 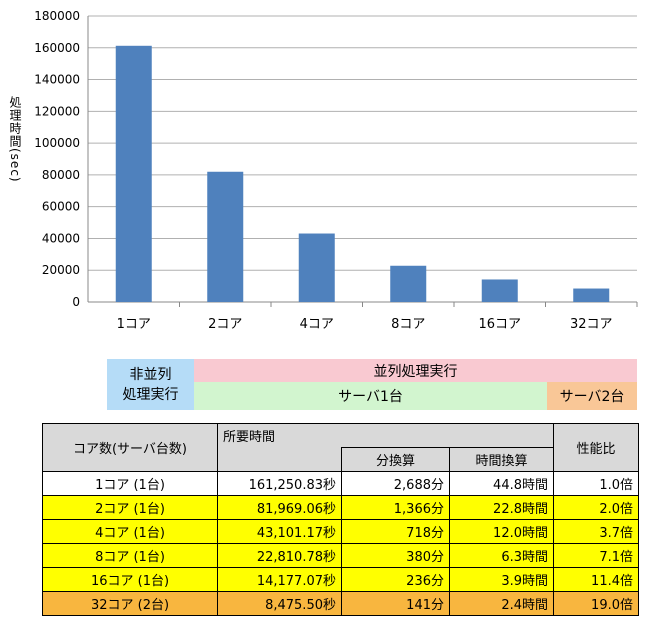 I want to click on cell-min: 380分, so click(x=395, y=555).